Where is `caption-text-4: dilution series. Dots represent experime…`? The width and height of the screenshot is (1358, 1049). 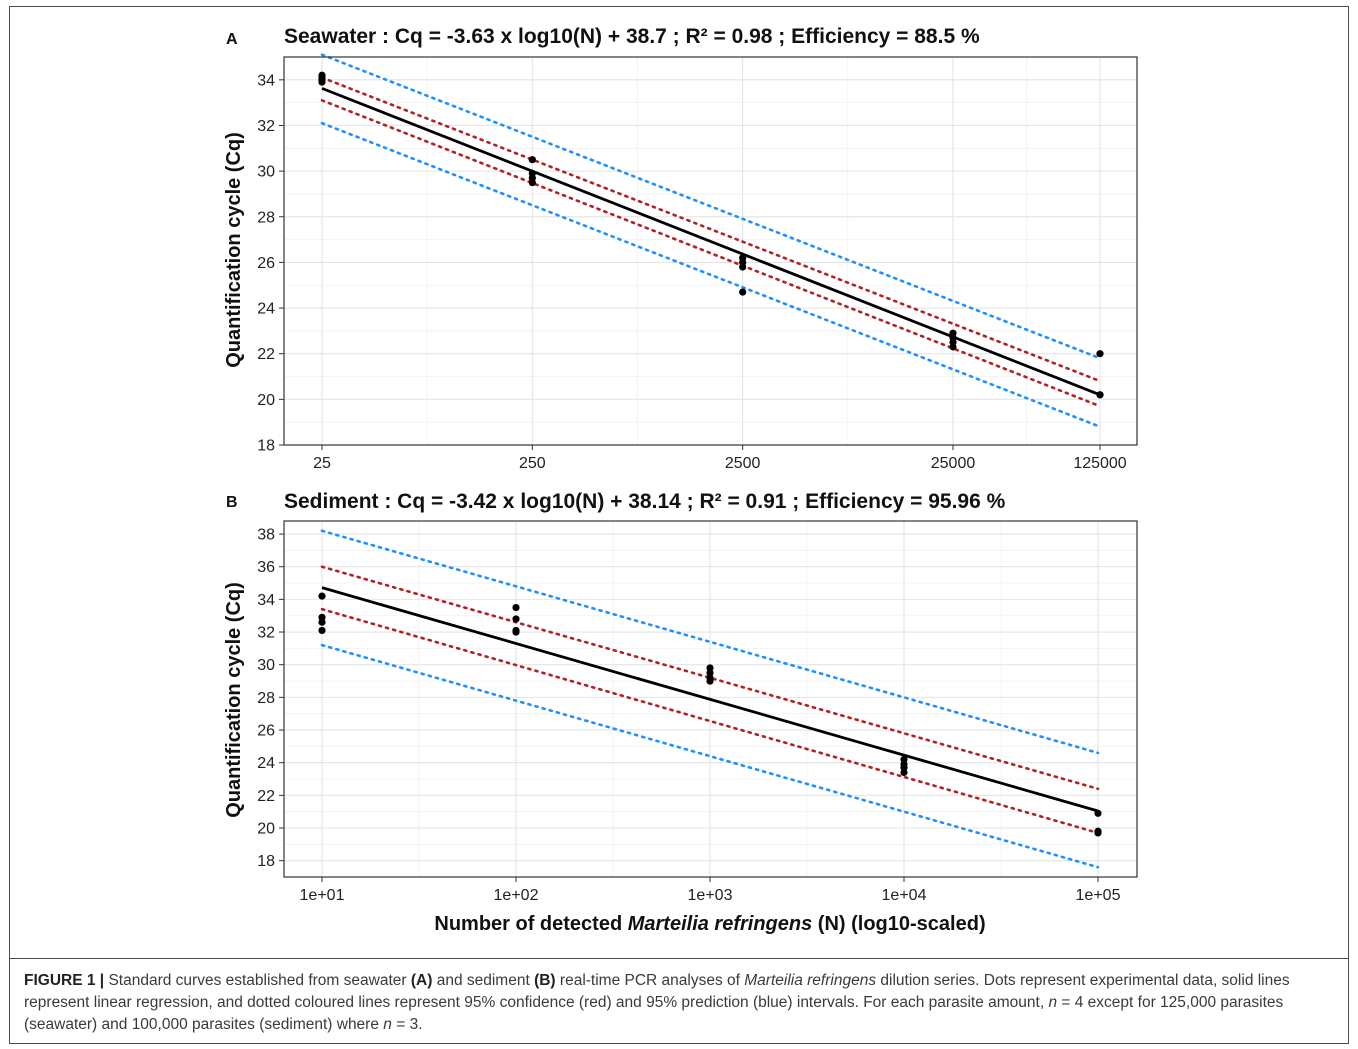
caption-text-4: dilution series. Dots represent experime… is located at coordinates (657, 991).